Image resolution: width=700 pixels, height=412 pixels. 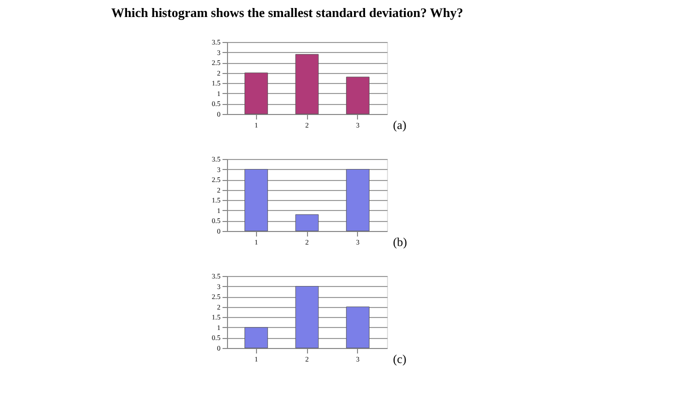 I want to click on text: (c), so click(x=399, y=359).